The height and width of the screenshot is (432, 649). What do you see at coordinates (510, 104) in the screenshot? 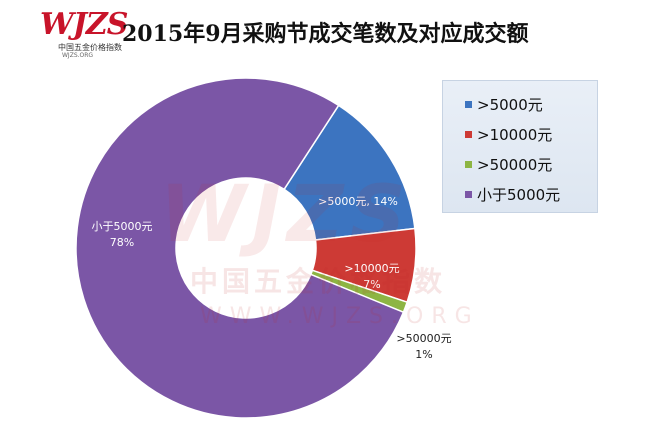
I see `legend-label: >5000元` at bounding box center [510, 104].